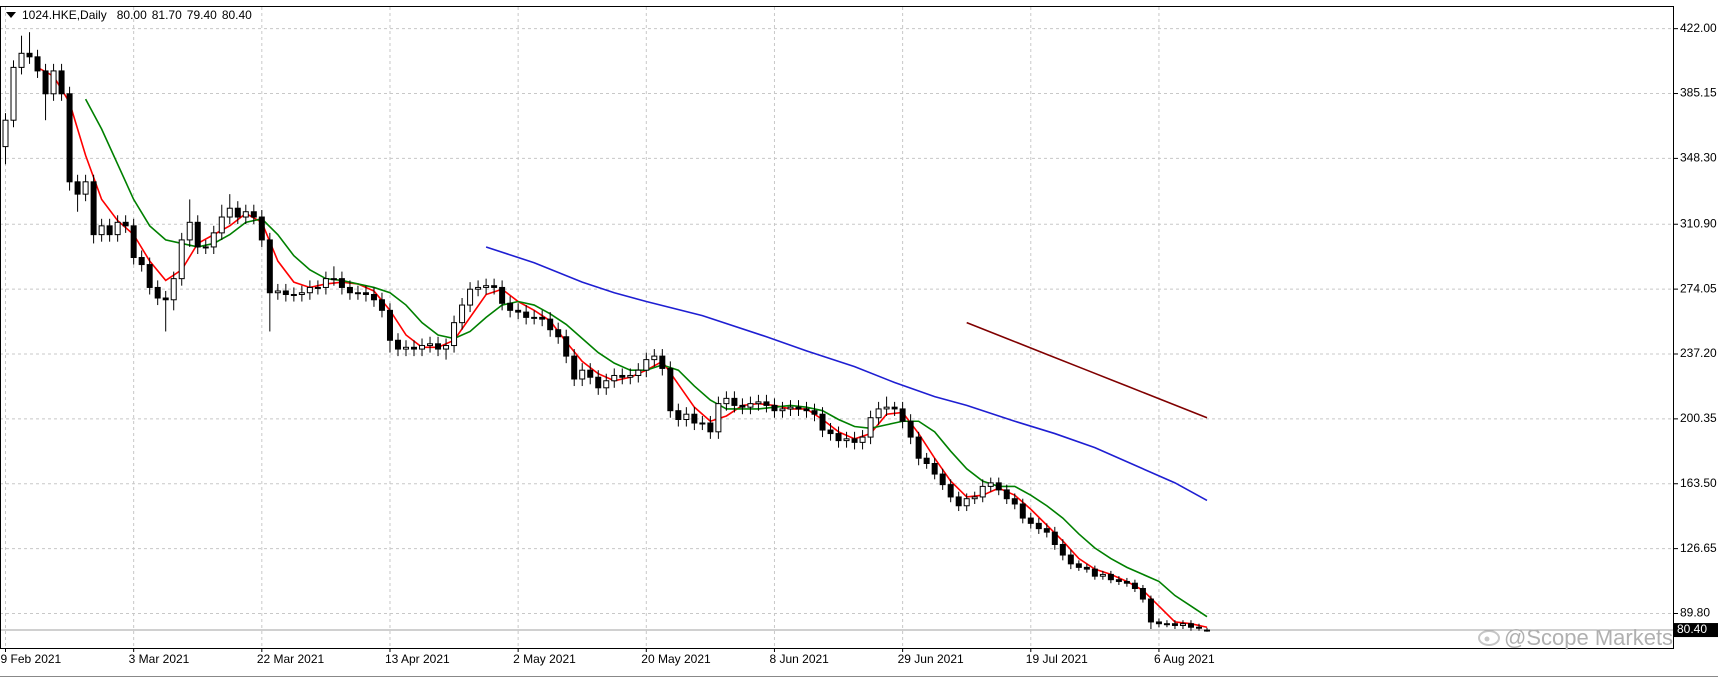 This screenshot has height=680, width=1718. I want to click on current-price-box, so click(1696, 630).